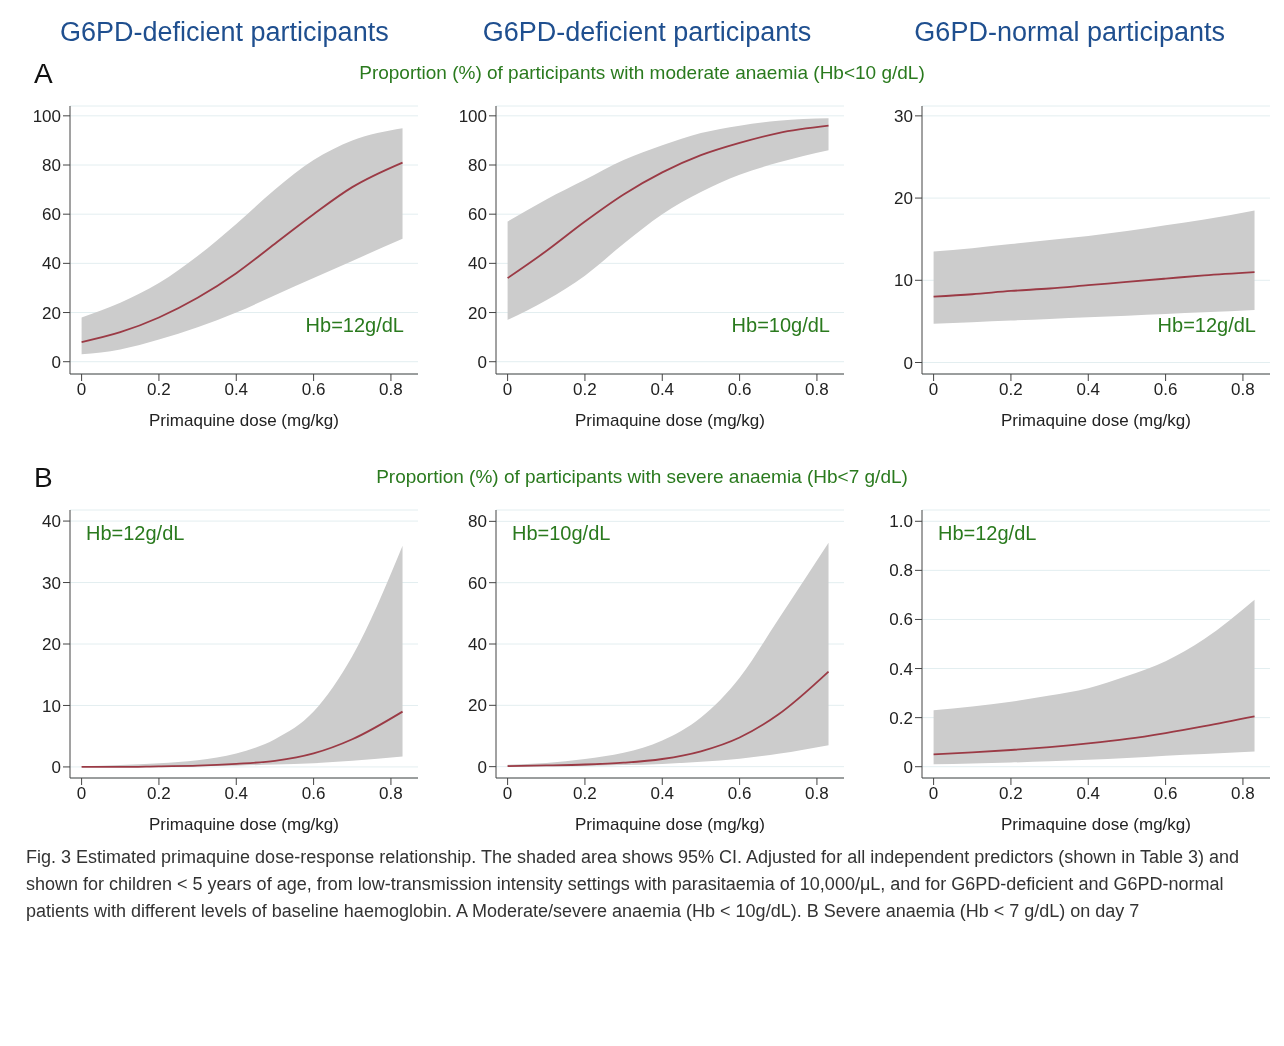 Image resolution: width=1284 pixels, height=1046 pixels. What do you see at coordinates (901, 522) in the screenshot?
I see `y-tick-label: 1.0` at bounding box center [901, 522].